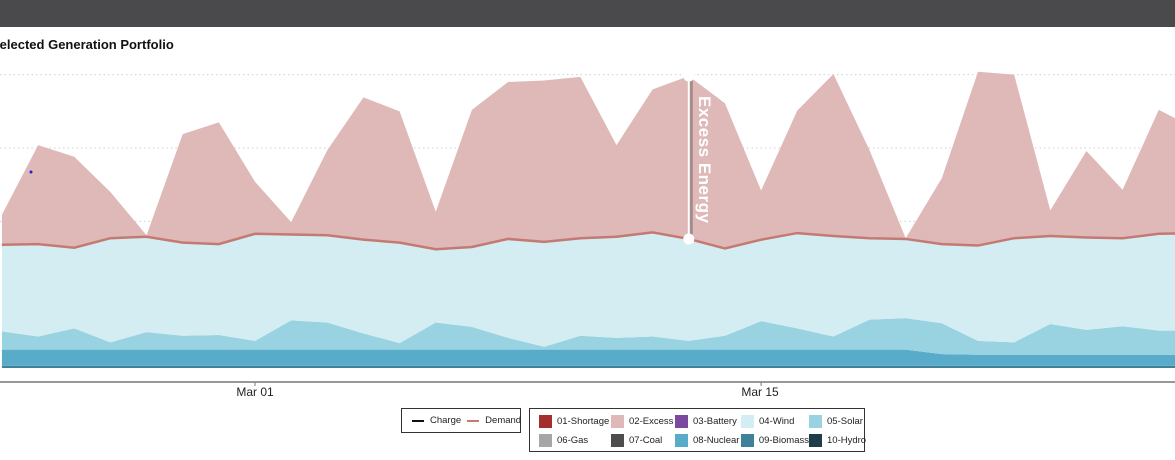 Image resolution: width=1175 pixels, height=460 pixels. I want to click on legend-label: 08-Nuclear, so click(716, 440).